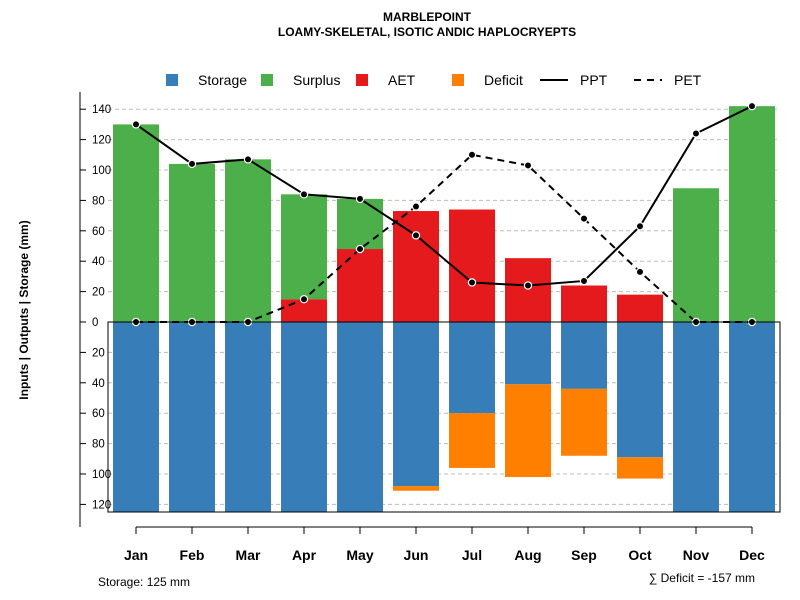  Describe the element at coordinates (584, 281) in the screenshot. I see `ppt-point-sep` at that location.